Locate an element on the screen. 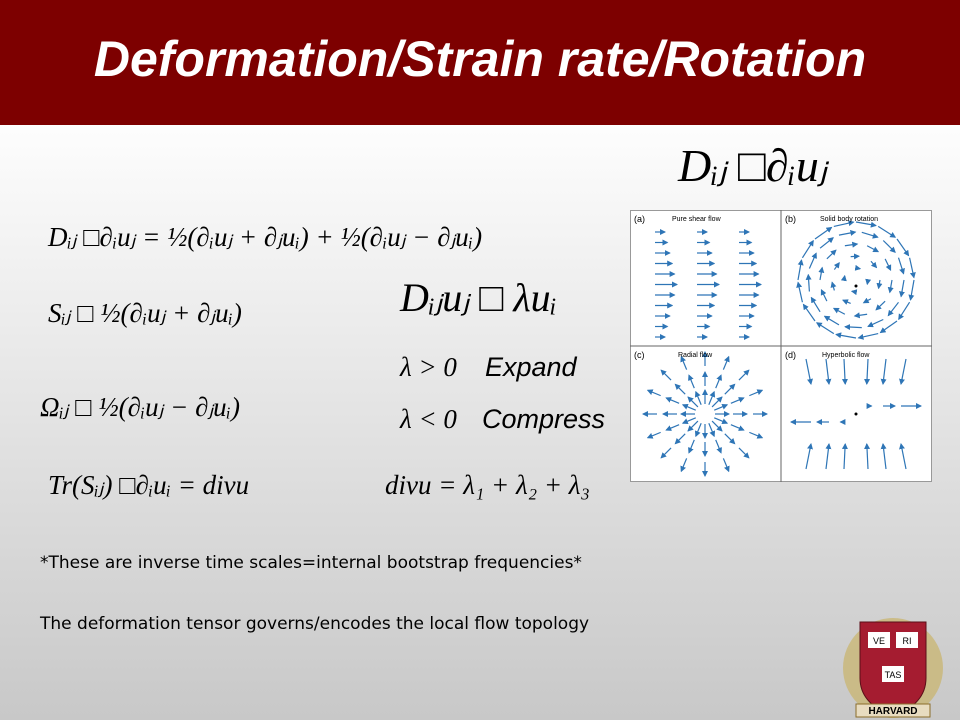  logo-text: HARVARD is located at coordinates (892, 711).